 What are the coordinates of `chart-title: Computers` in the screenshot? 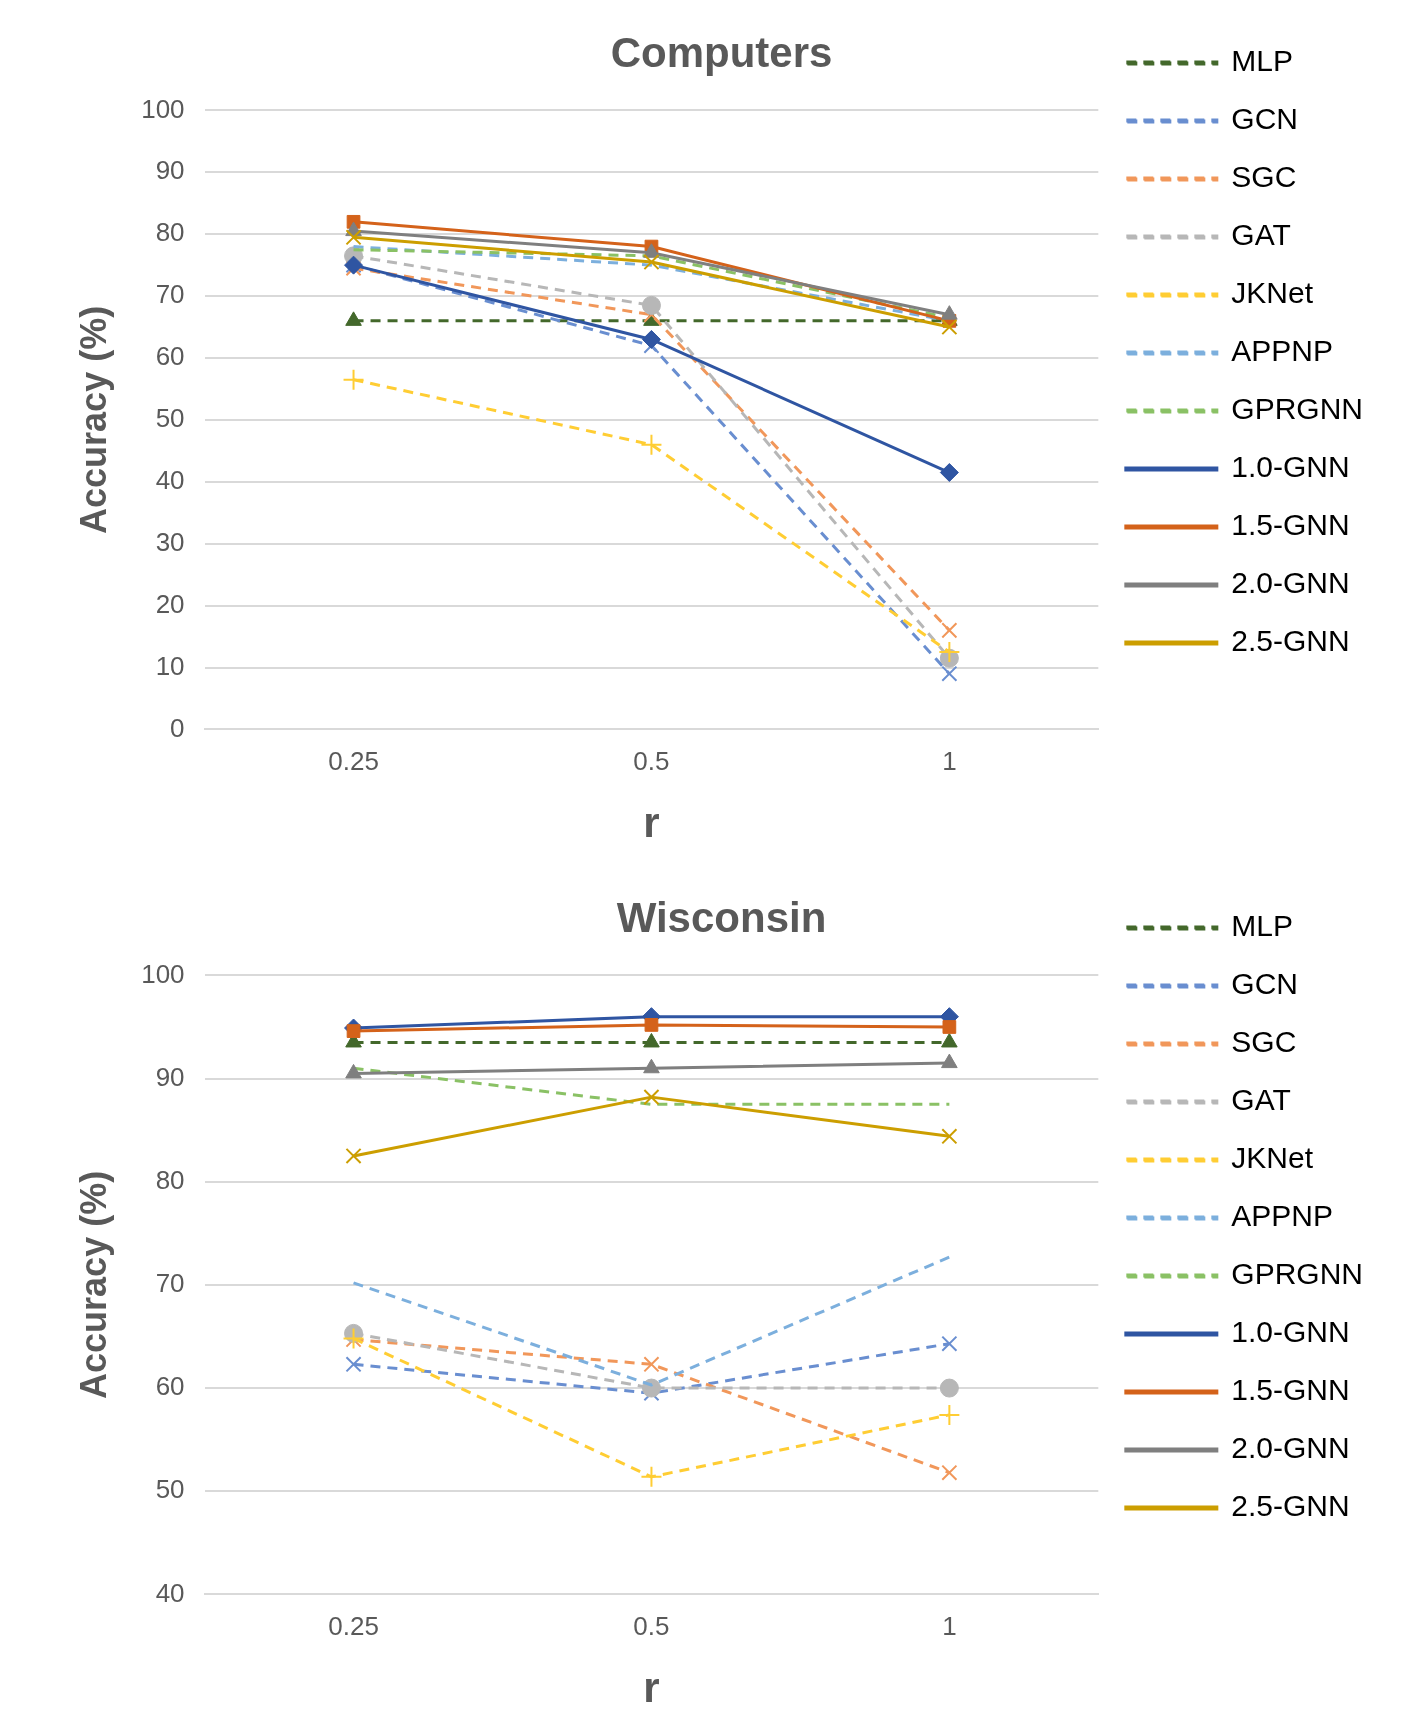 It's located at (721, 52).